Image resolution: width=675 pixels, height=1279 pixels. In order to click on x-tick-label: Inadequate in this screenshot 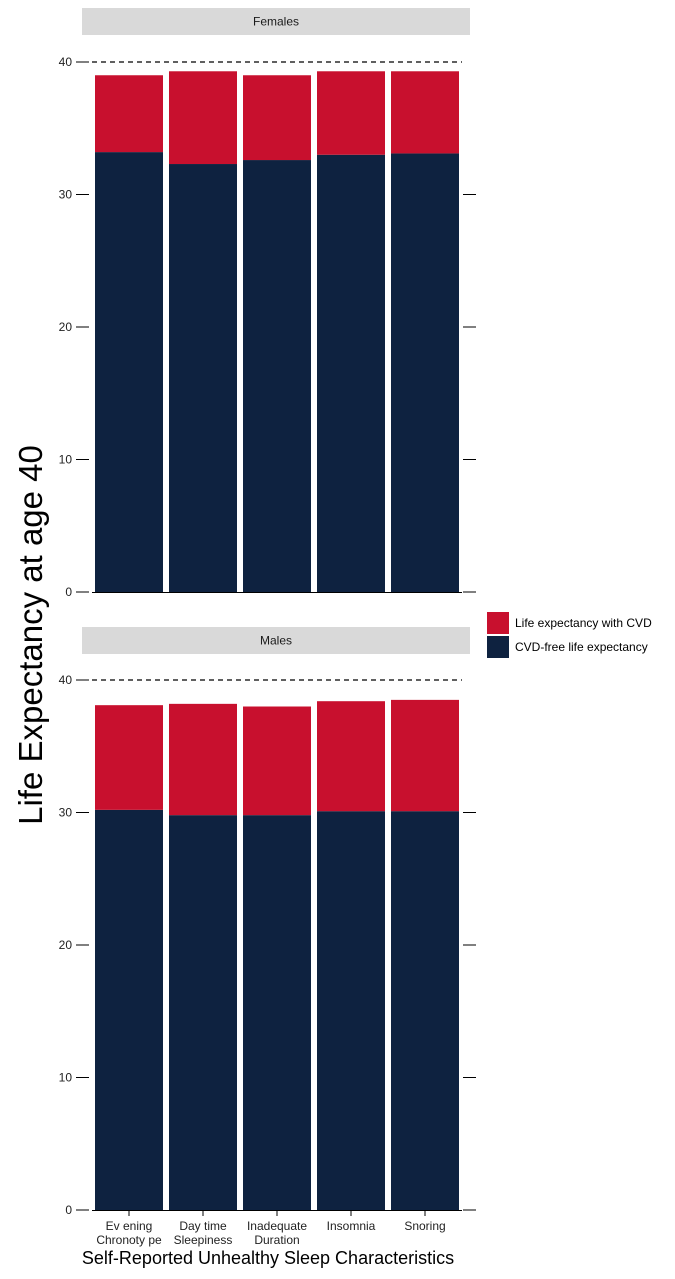, I will do `click(277, 1226)`.